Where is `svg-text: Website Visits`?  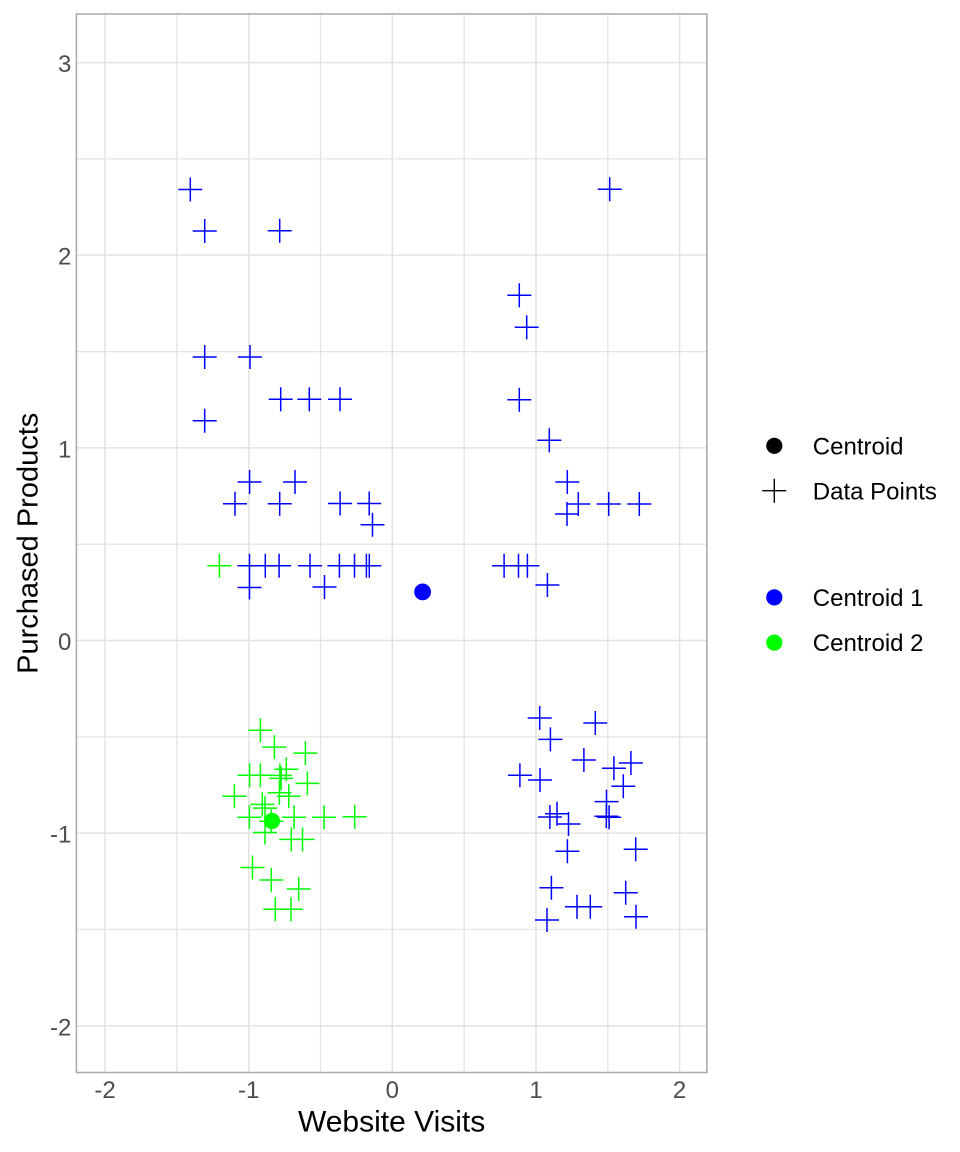
svg-text: Website Visits is located at coordinates (391, 1121).